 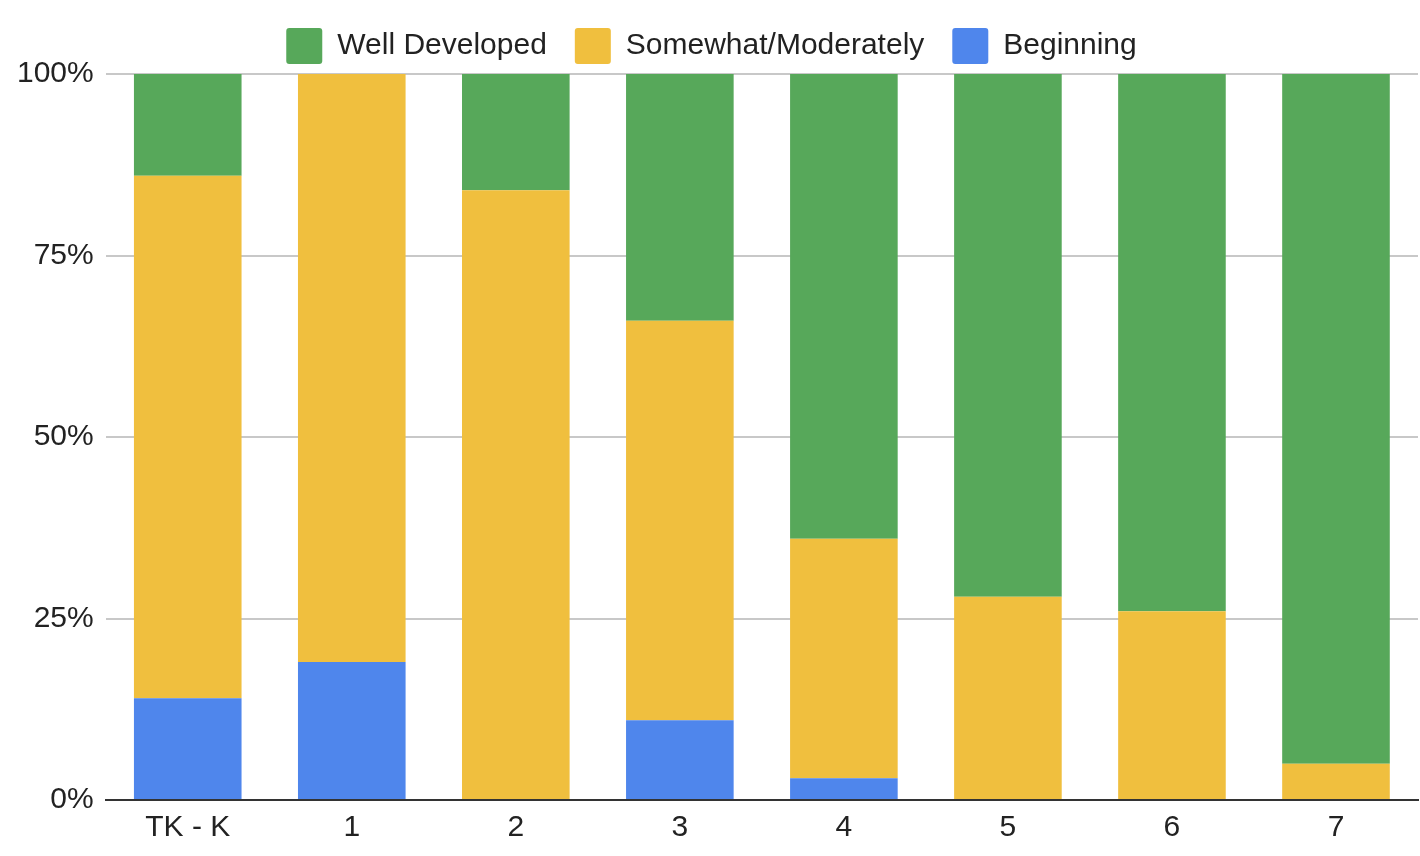 I want to click on legend-label: Well Developed, so click(x=442, y=44).